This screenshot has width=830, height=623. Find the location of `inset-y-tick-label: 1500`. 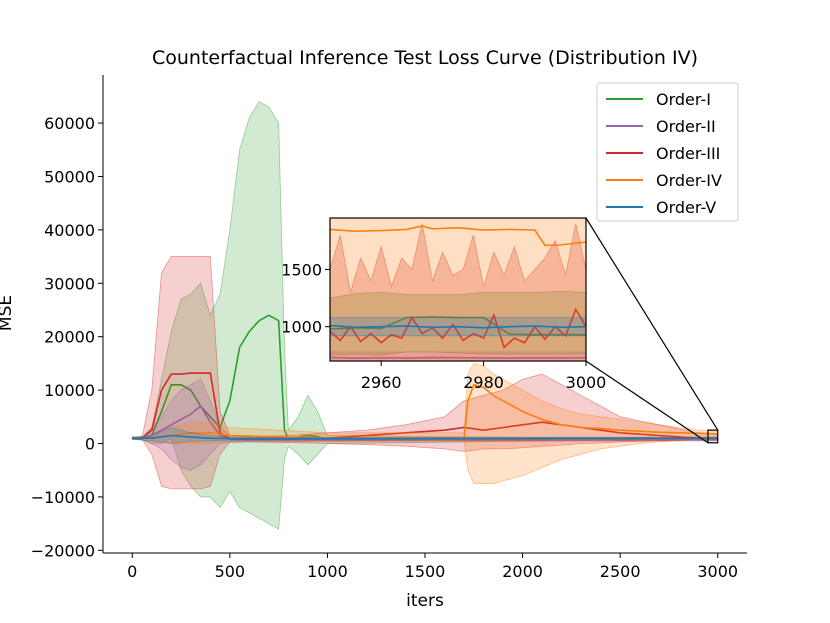

inset-y-tick-label: 1500 is located at coordinates (301, 269).